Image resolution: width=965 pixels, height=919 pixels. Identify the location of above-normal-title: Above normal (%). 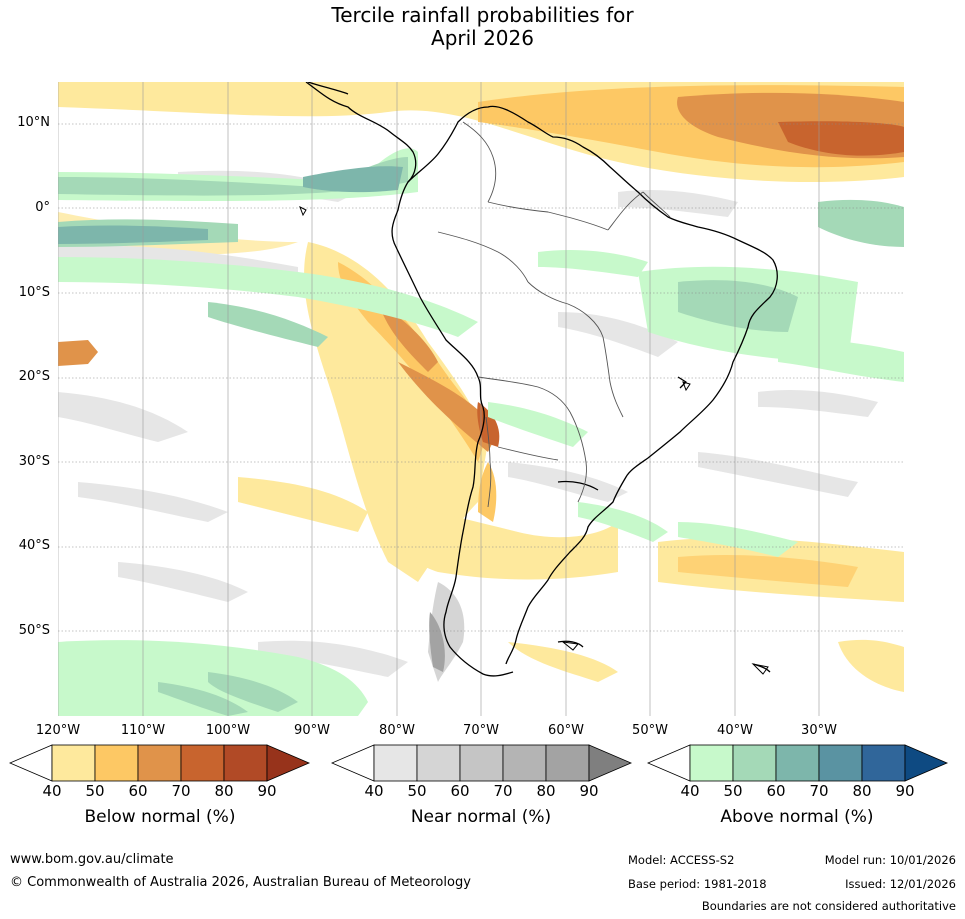
(797, 817).